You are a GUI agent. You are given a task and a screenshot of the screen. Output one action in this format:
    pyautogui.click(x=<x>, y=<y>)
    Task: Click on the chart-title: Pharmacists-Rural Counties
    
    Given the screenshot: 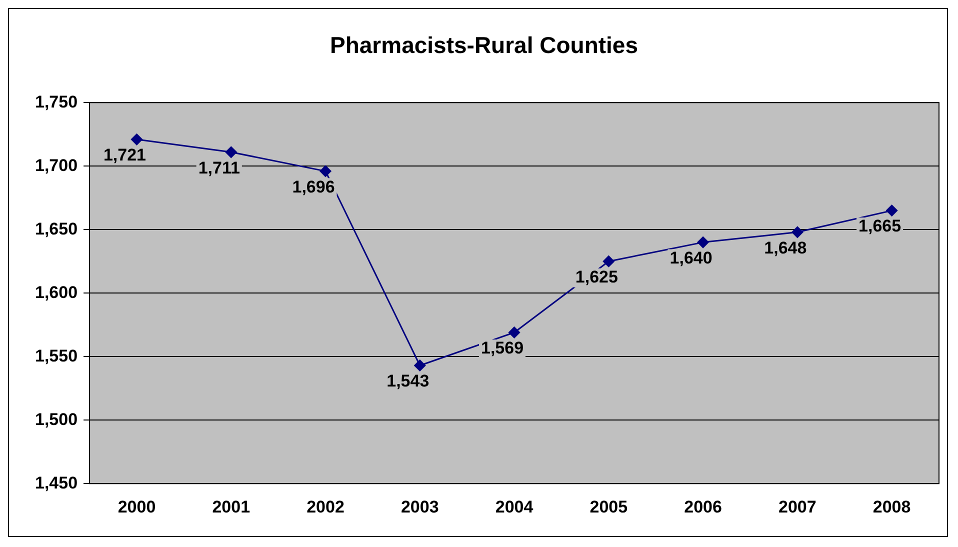 What is the action you would take?
    pyautogui.click(x=484, y=45)
    